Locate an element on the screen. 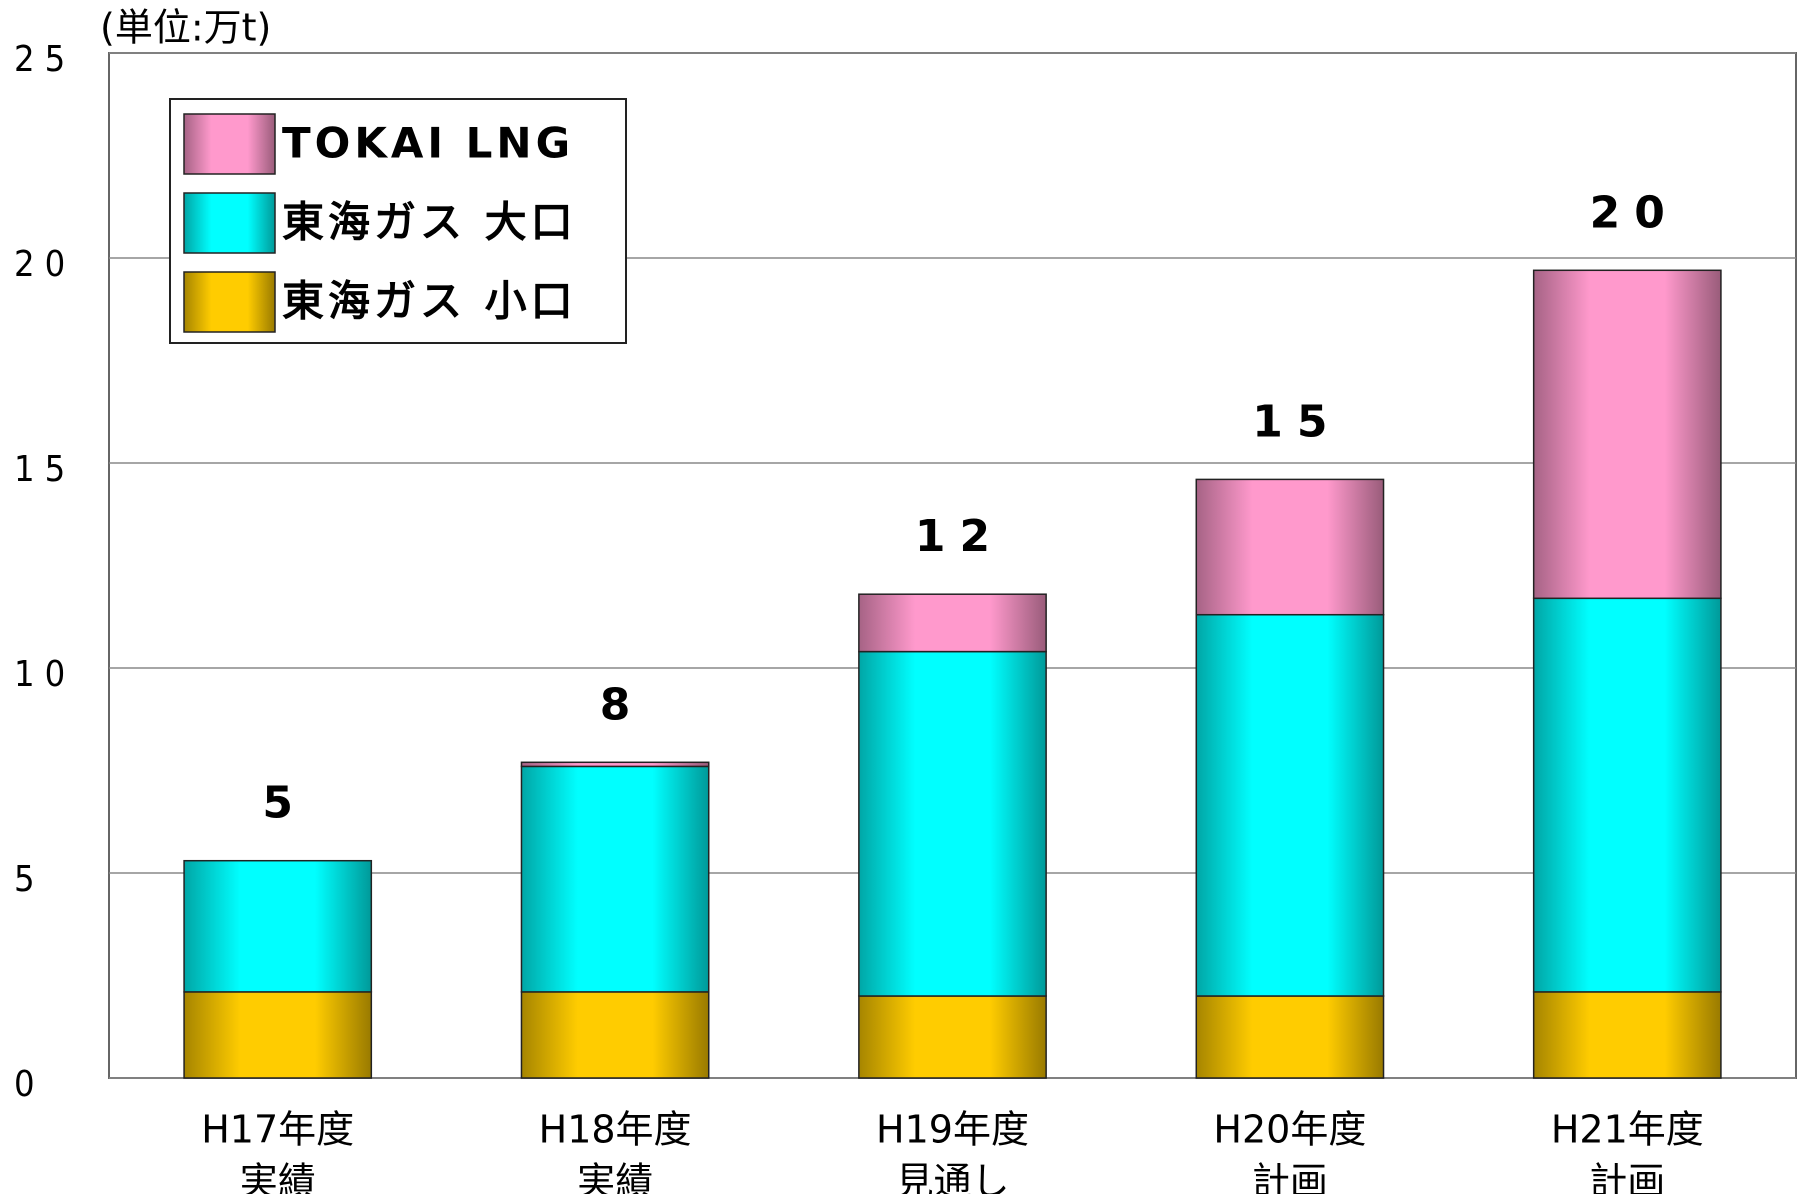 This screenshot has height=1194, width=1813. legend-label: 東海ガス 大口 is located at coordinates (429, 222).